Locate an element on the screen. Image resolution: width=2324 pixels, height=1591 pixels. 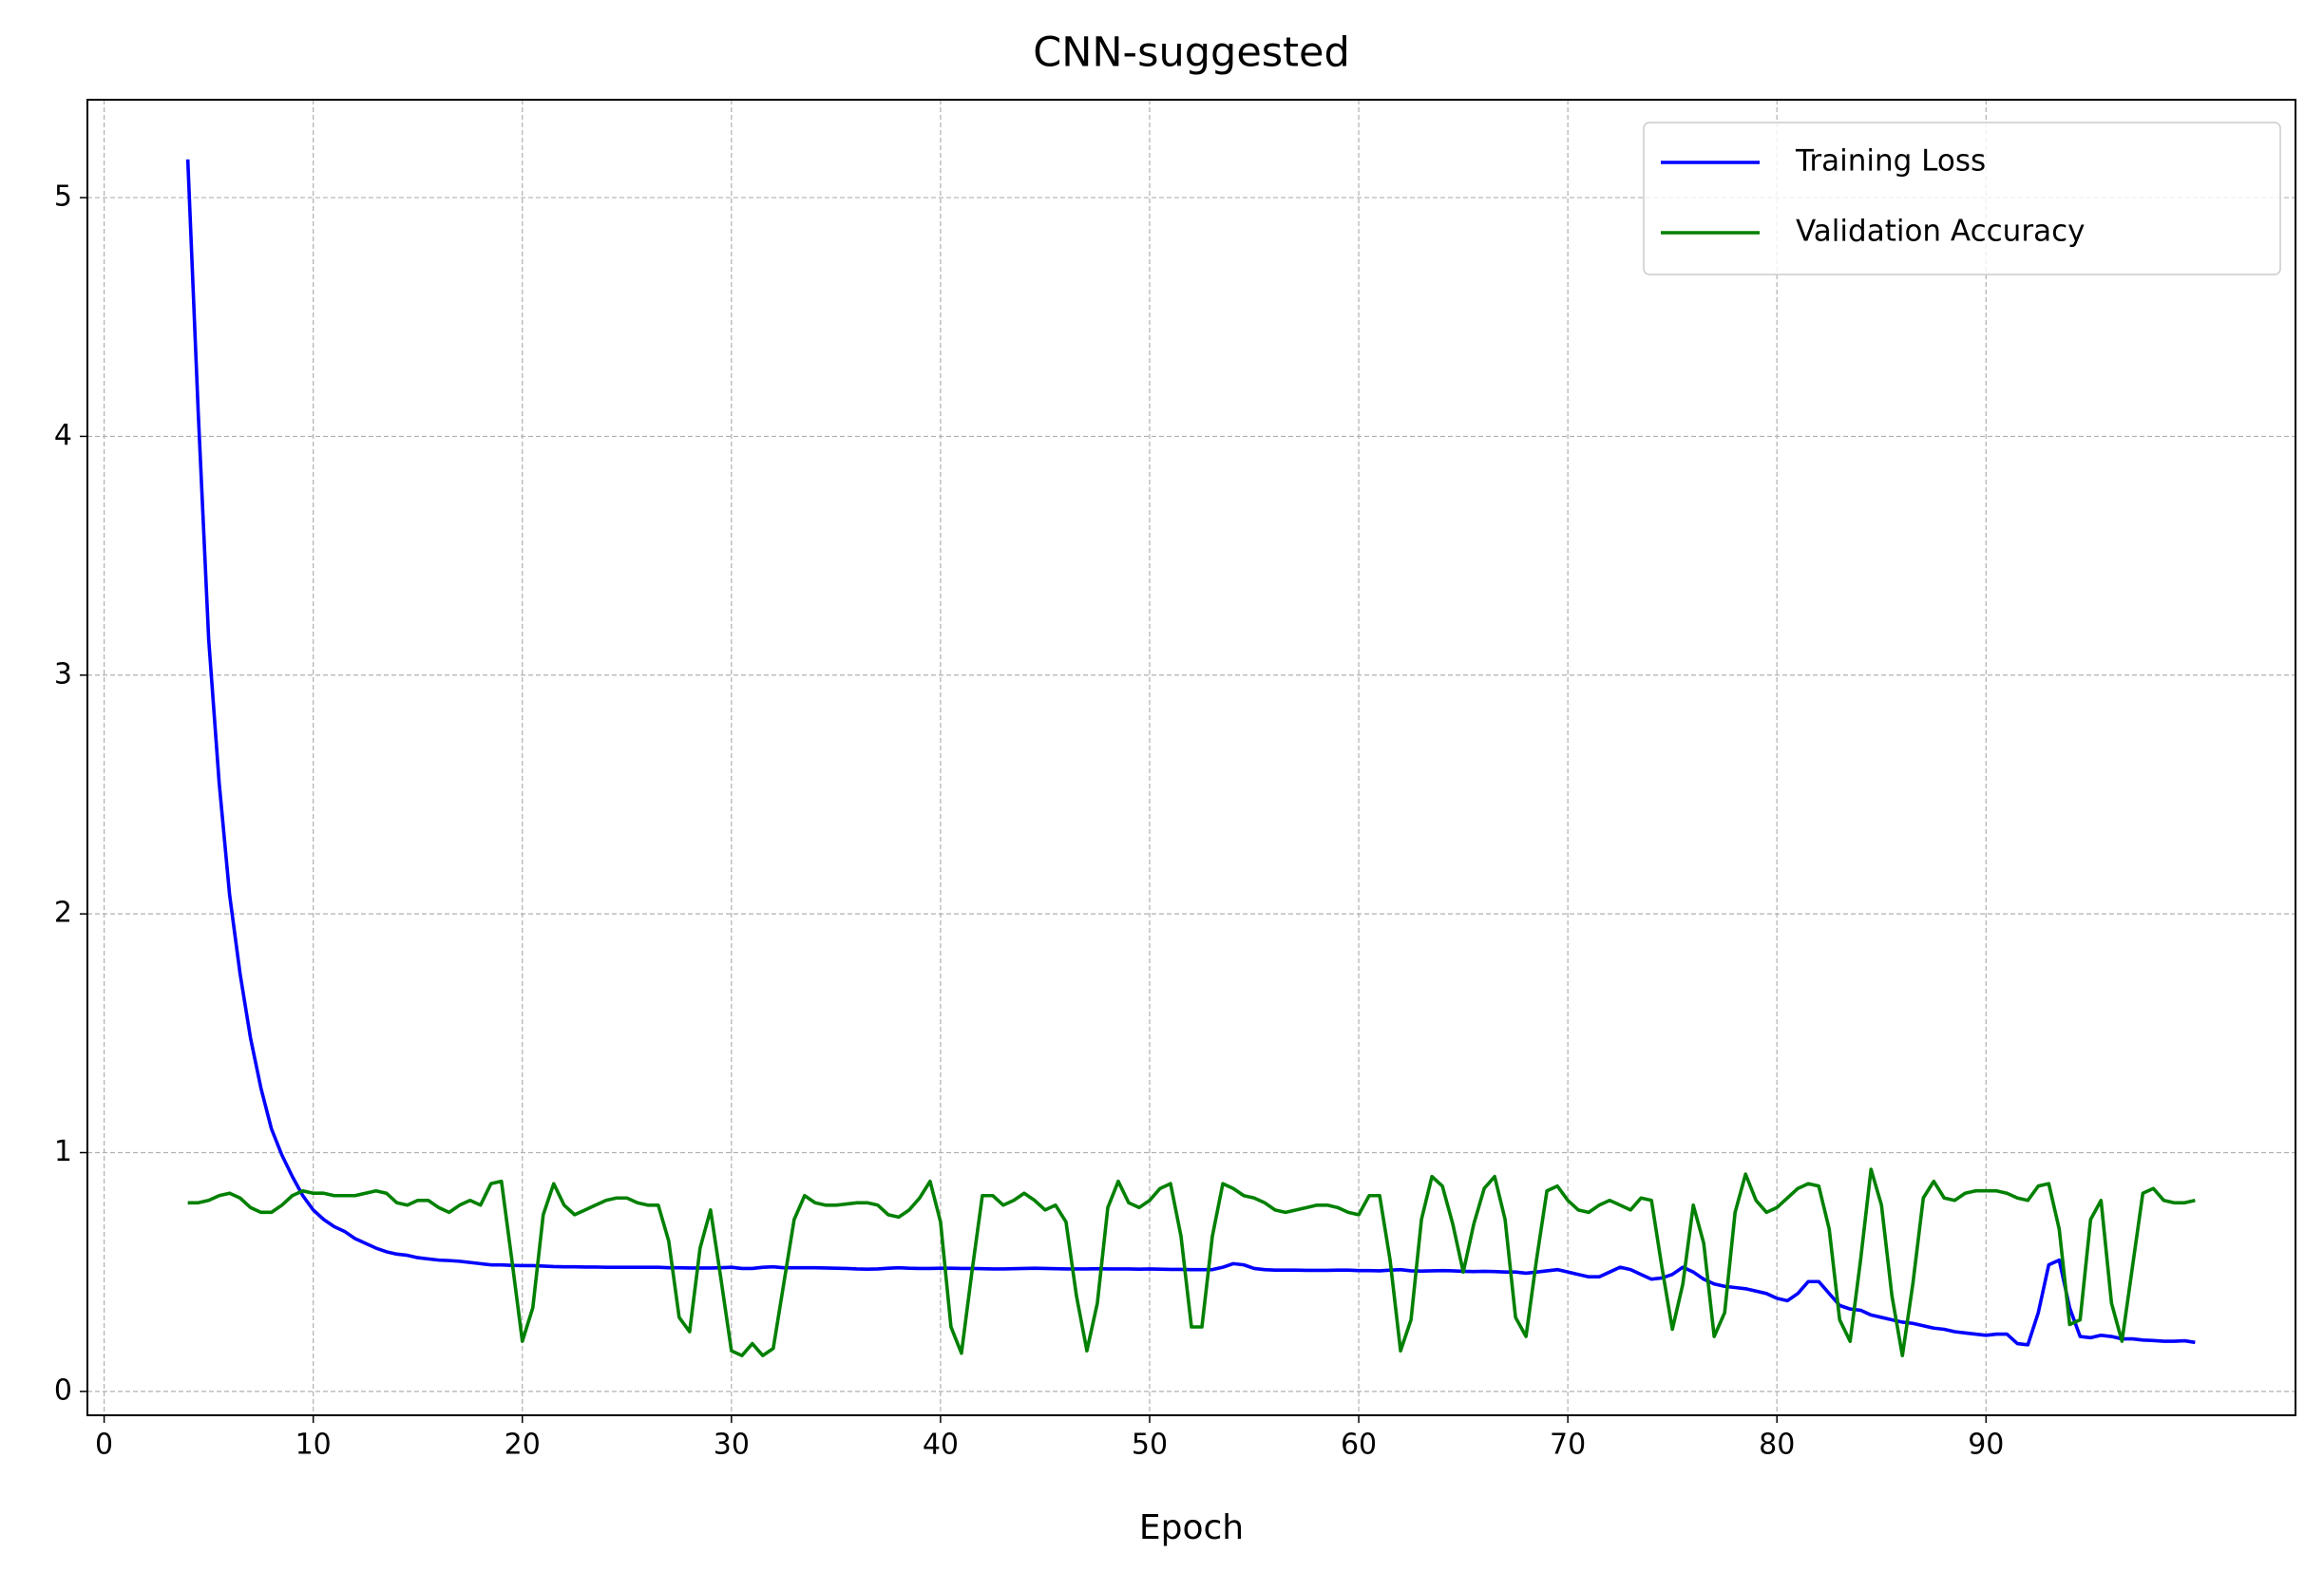
legend-box is located at coordinates (1962, 198).